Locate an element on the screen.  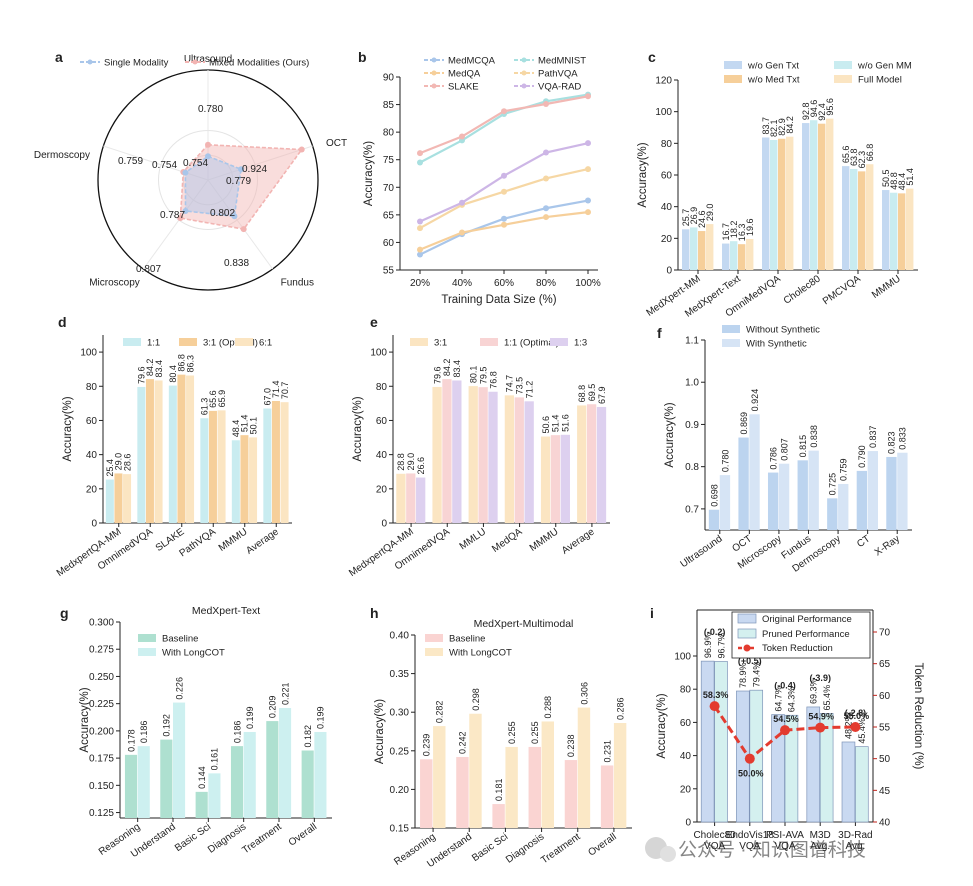
legend-label: MedMCQA is located at coordinates (472, 61).